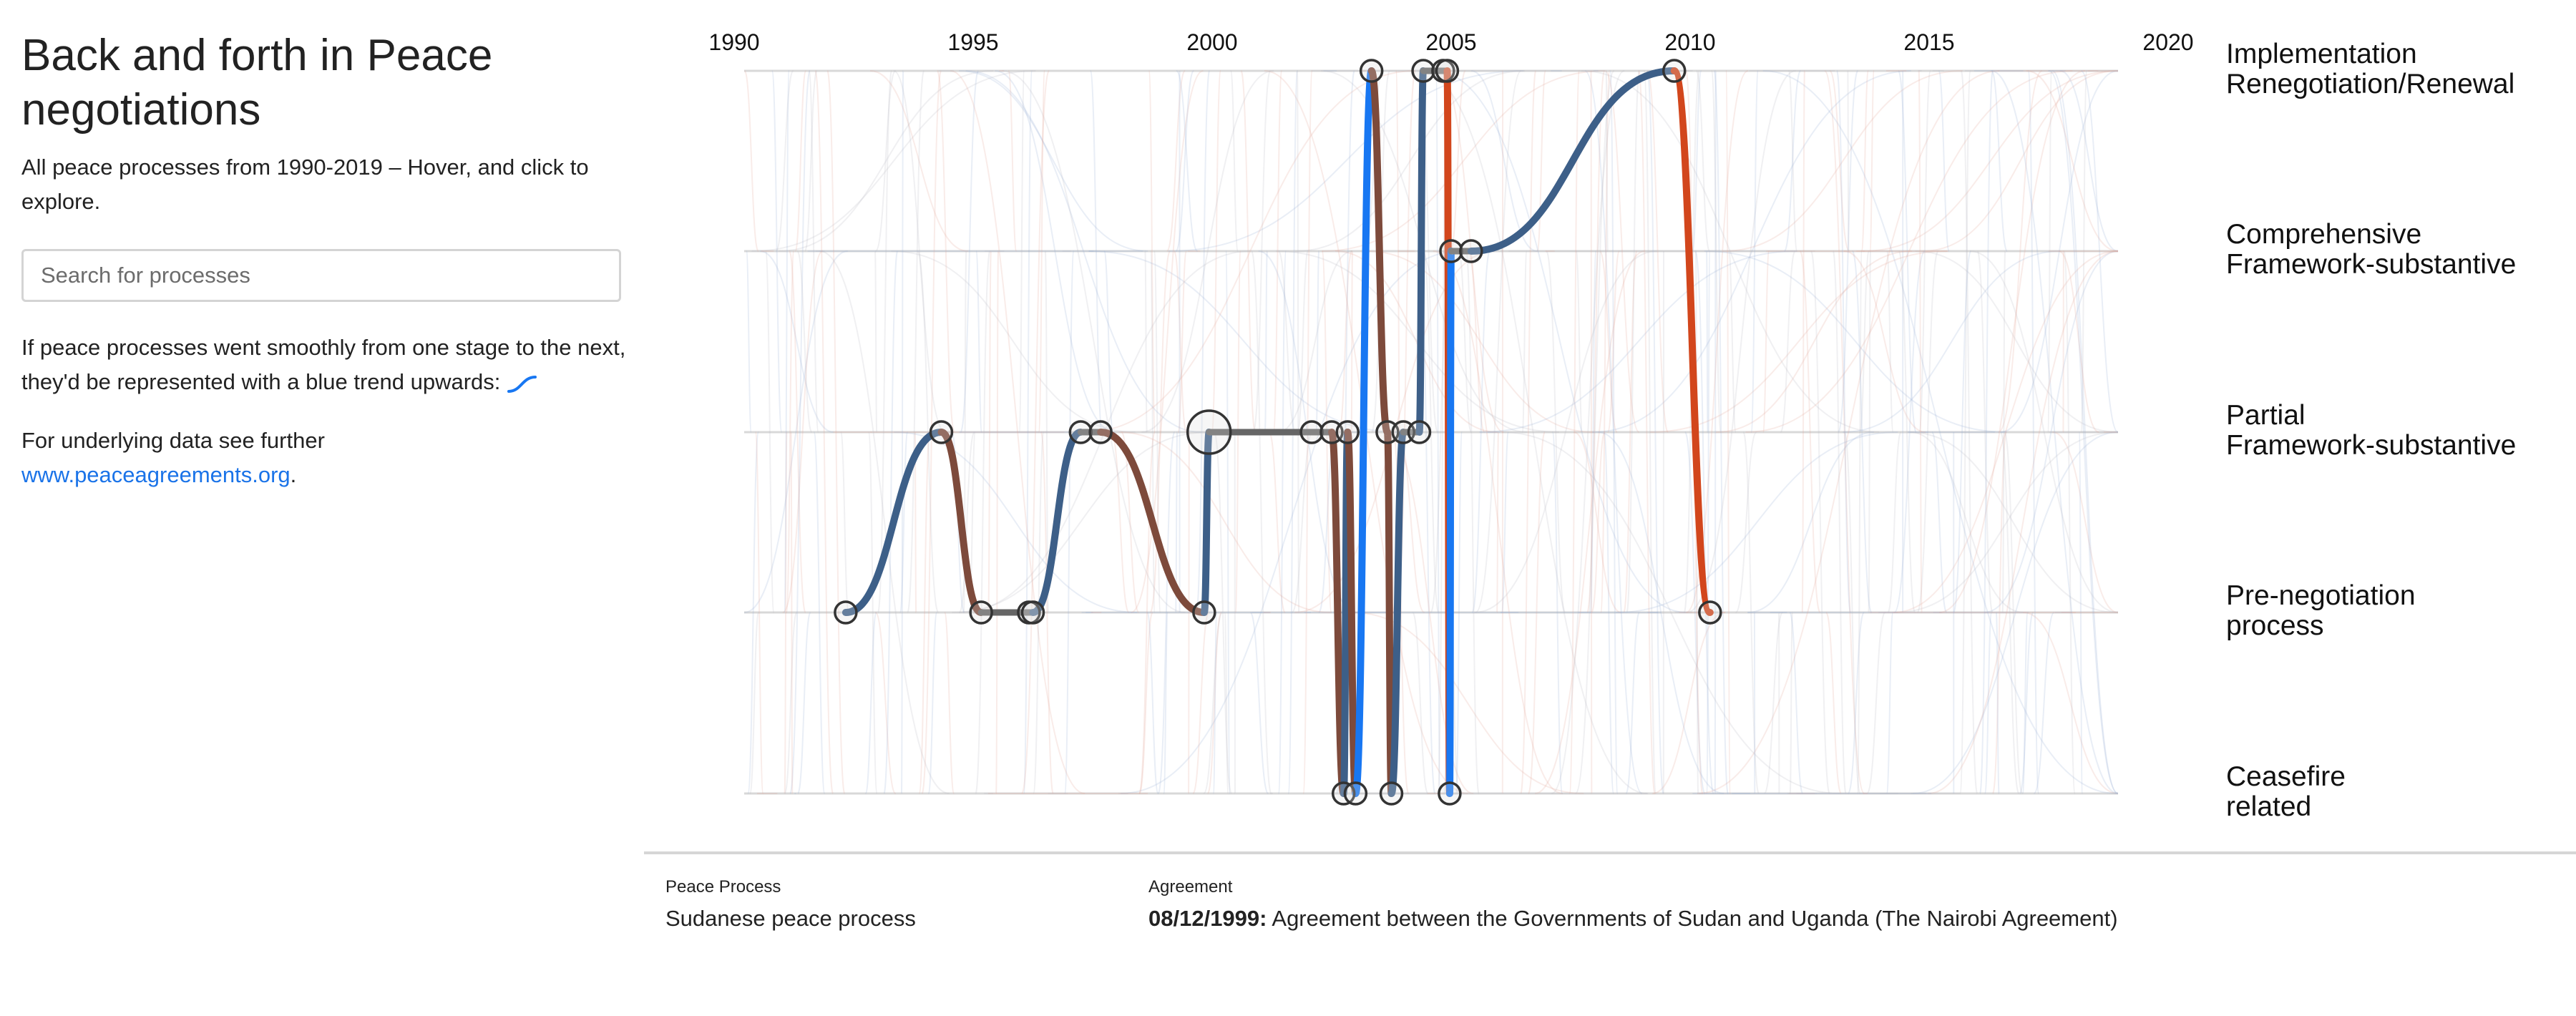 The width and height of the screenshot is (2576, 1016). I want to click on stage-label-line: Renegotiation/Renewal, so click(2370, 84).